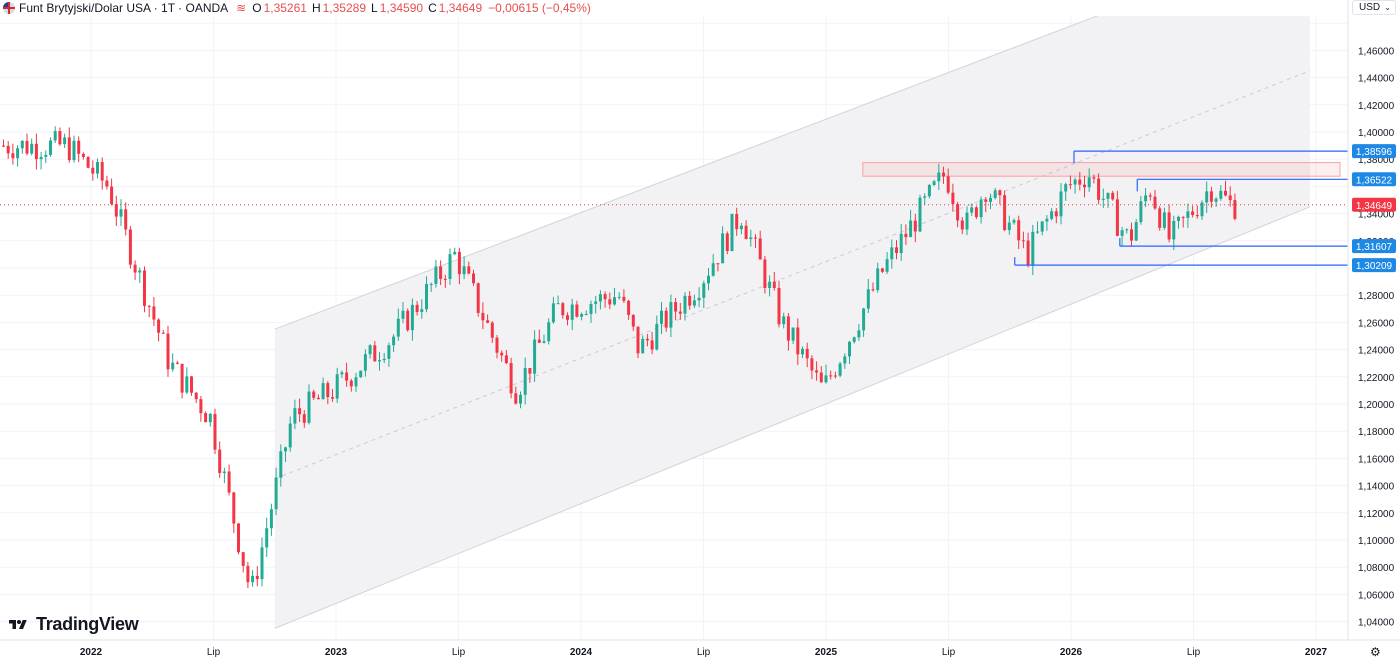  I want to click on currency-selector: USD ⌄, so click(1374, 7).